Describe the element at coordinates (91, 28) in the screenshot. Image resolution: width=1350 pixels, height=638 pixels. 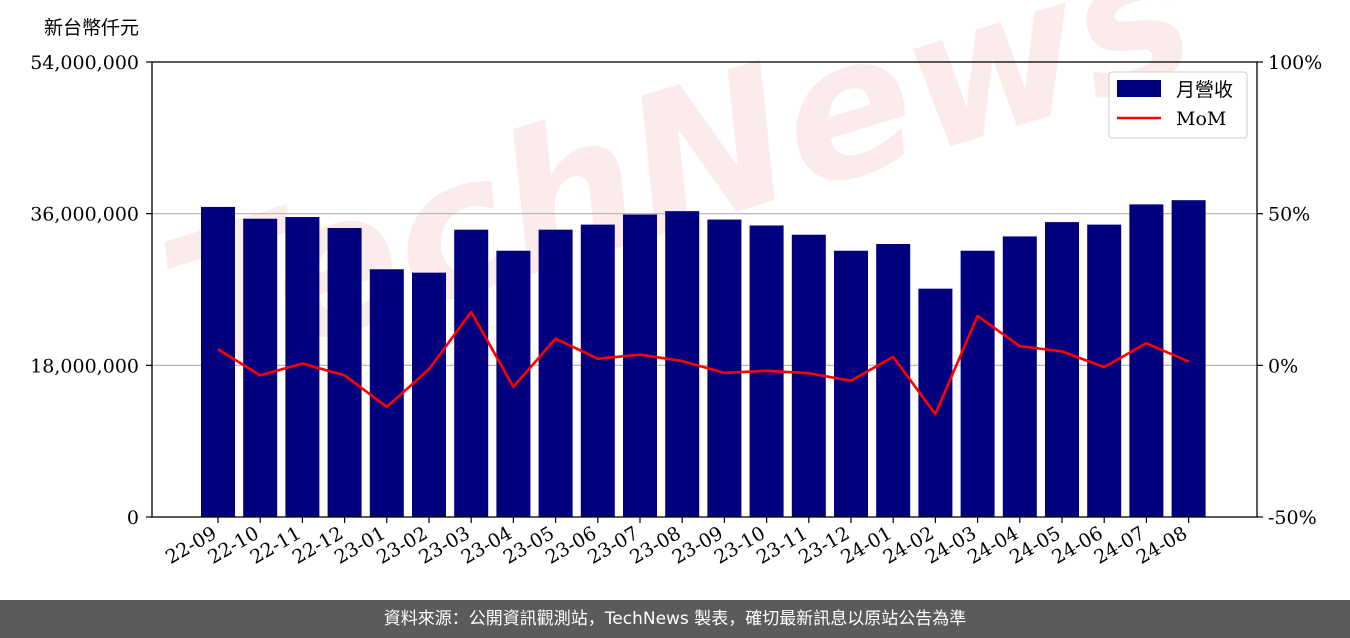
I see `y-axis-unit-label: 新台幣仟元` at that location.